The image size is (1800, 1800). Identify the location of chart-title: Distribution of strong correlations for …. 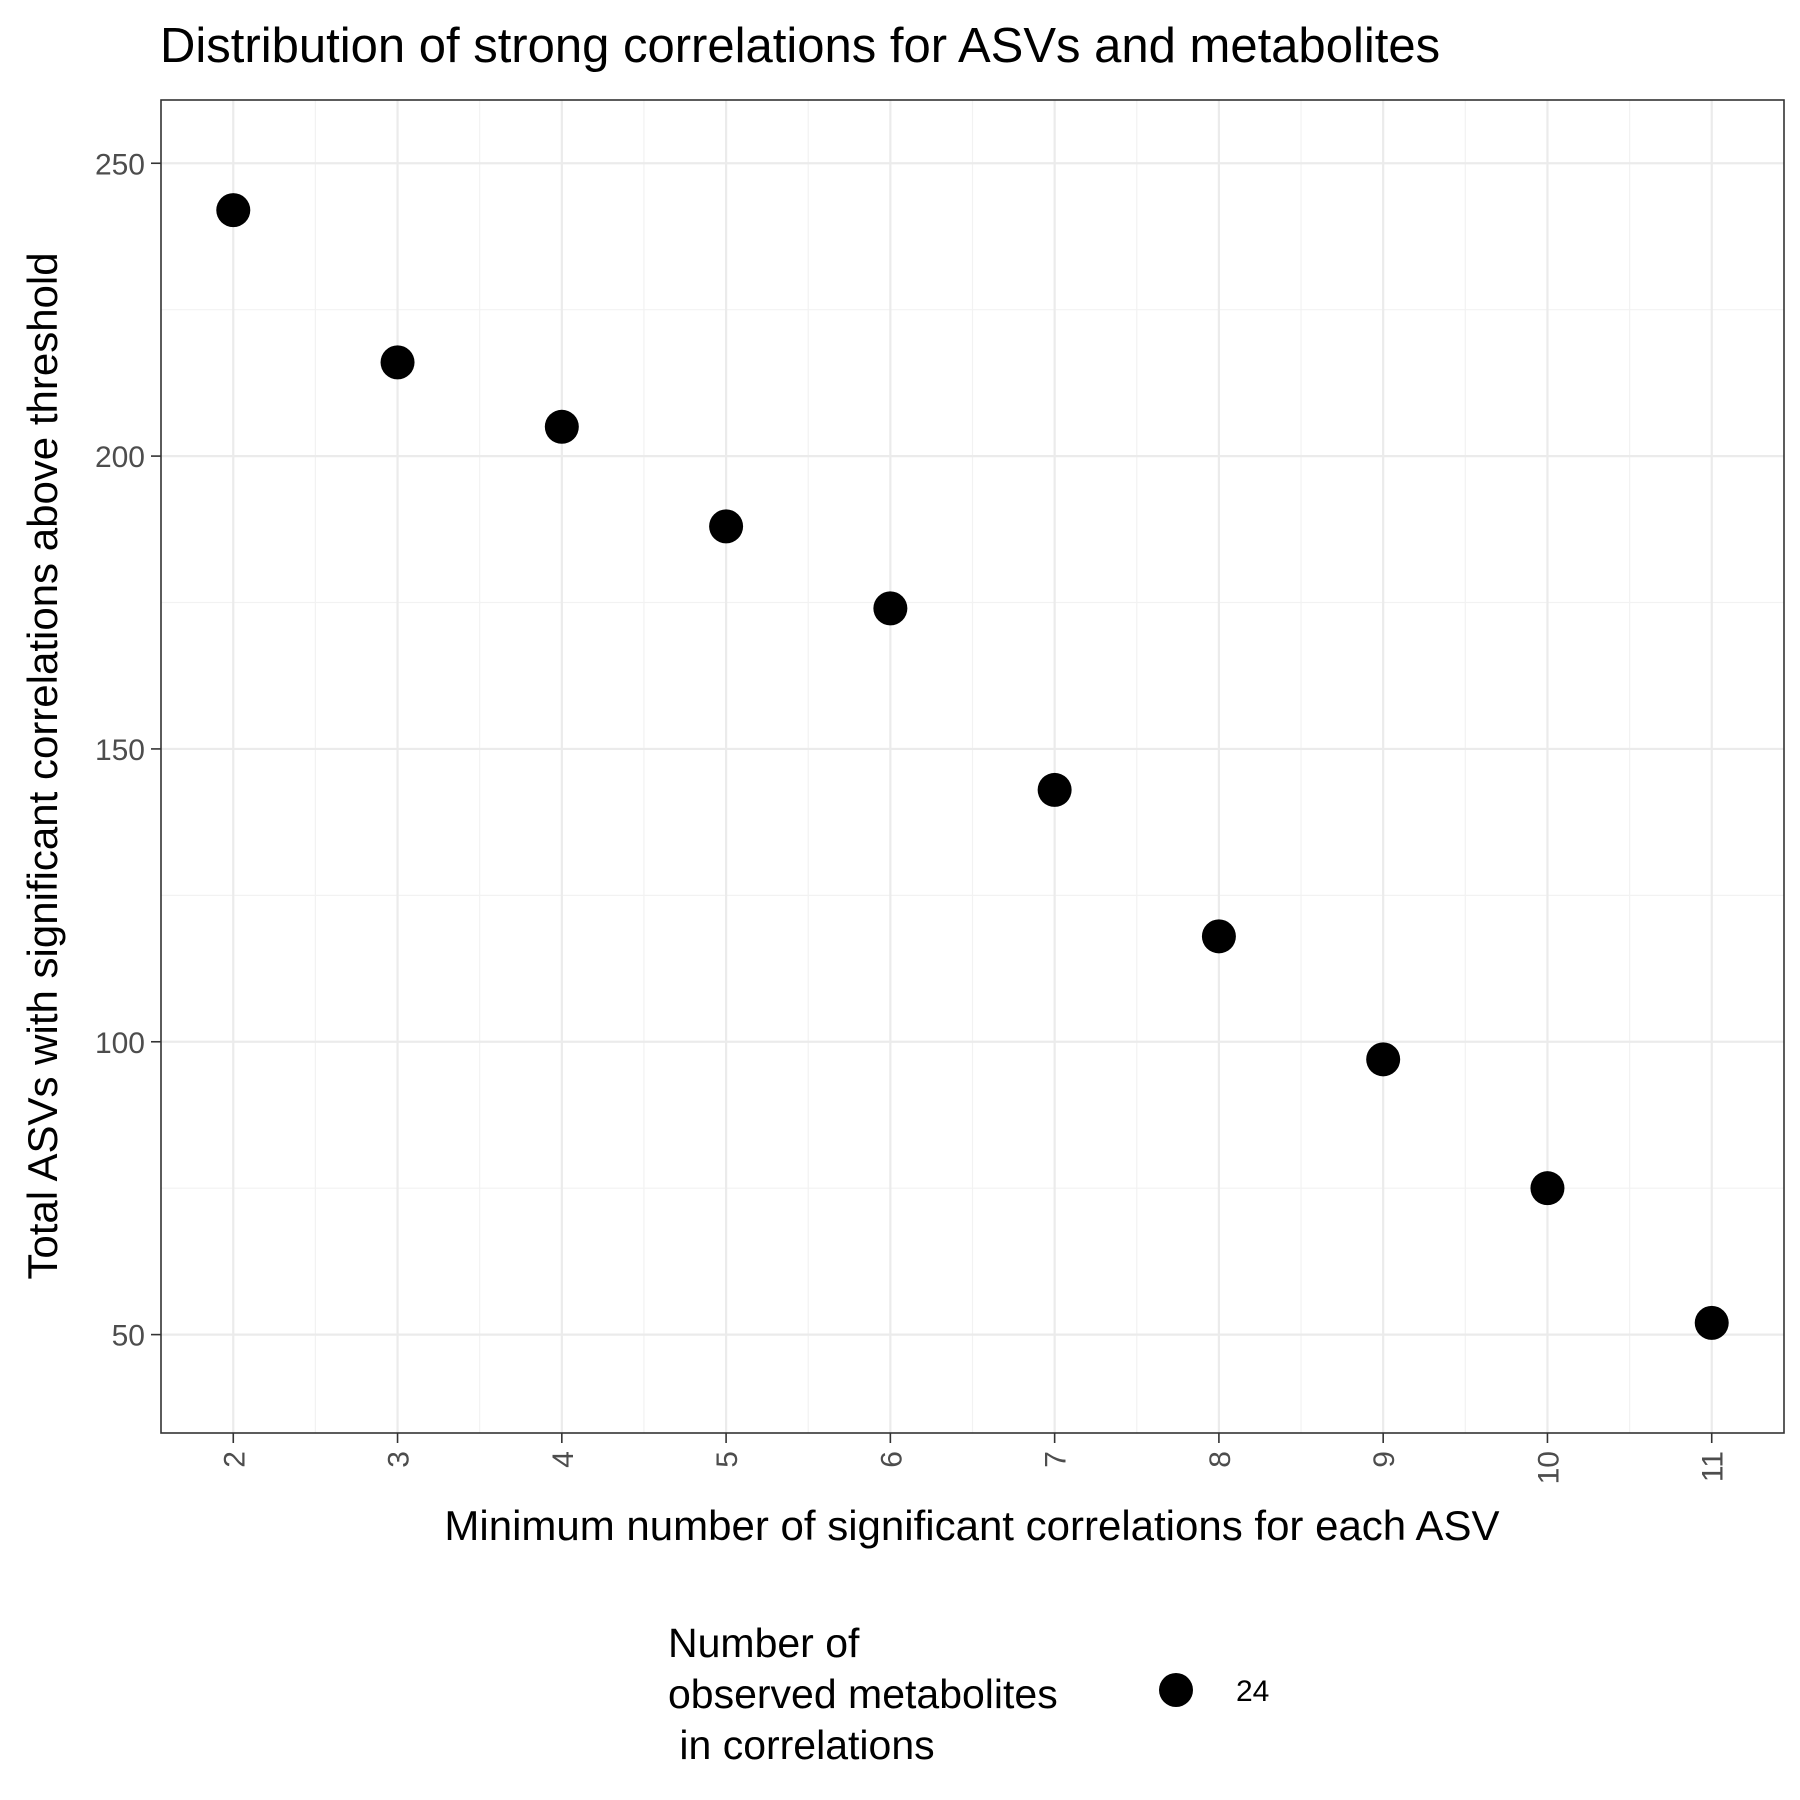
(800, 46).